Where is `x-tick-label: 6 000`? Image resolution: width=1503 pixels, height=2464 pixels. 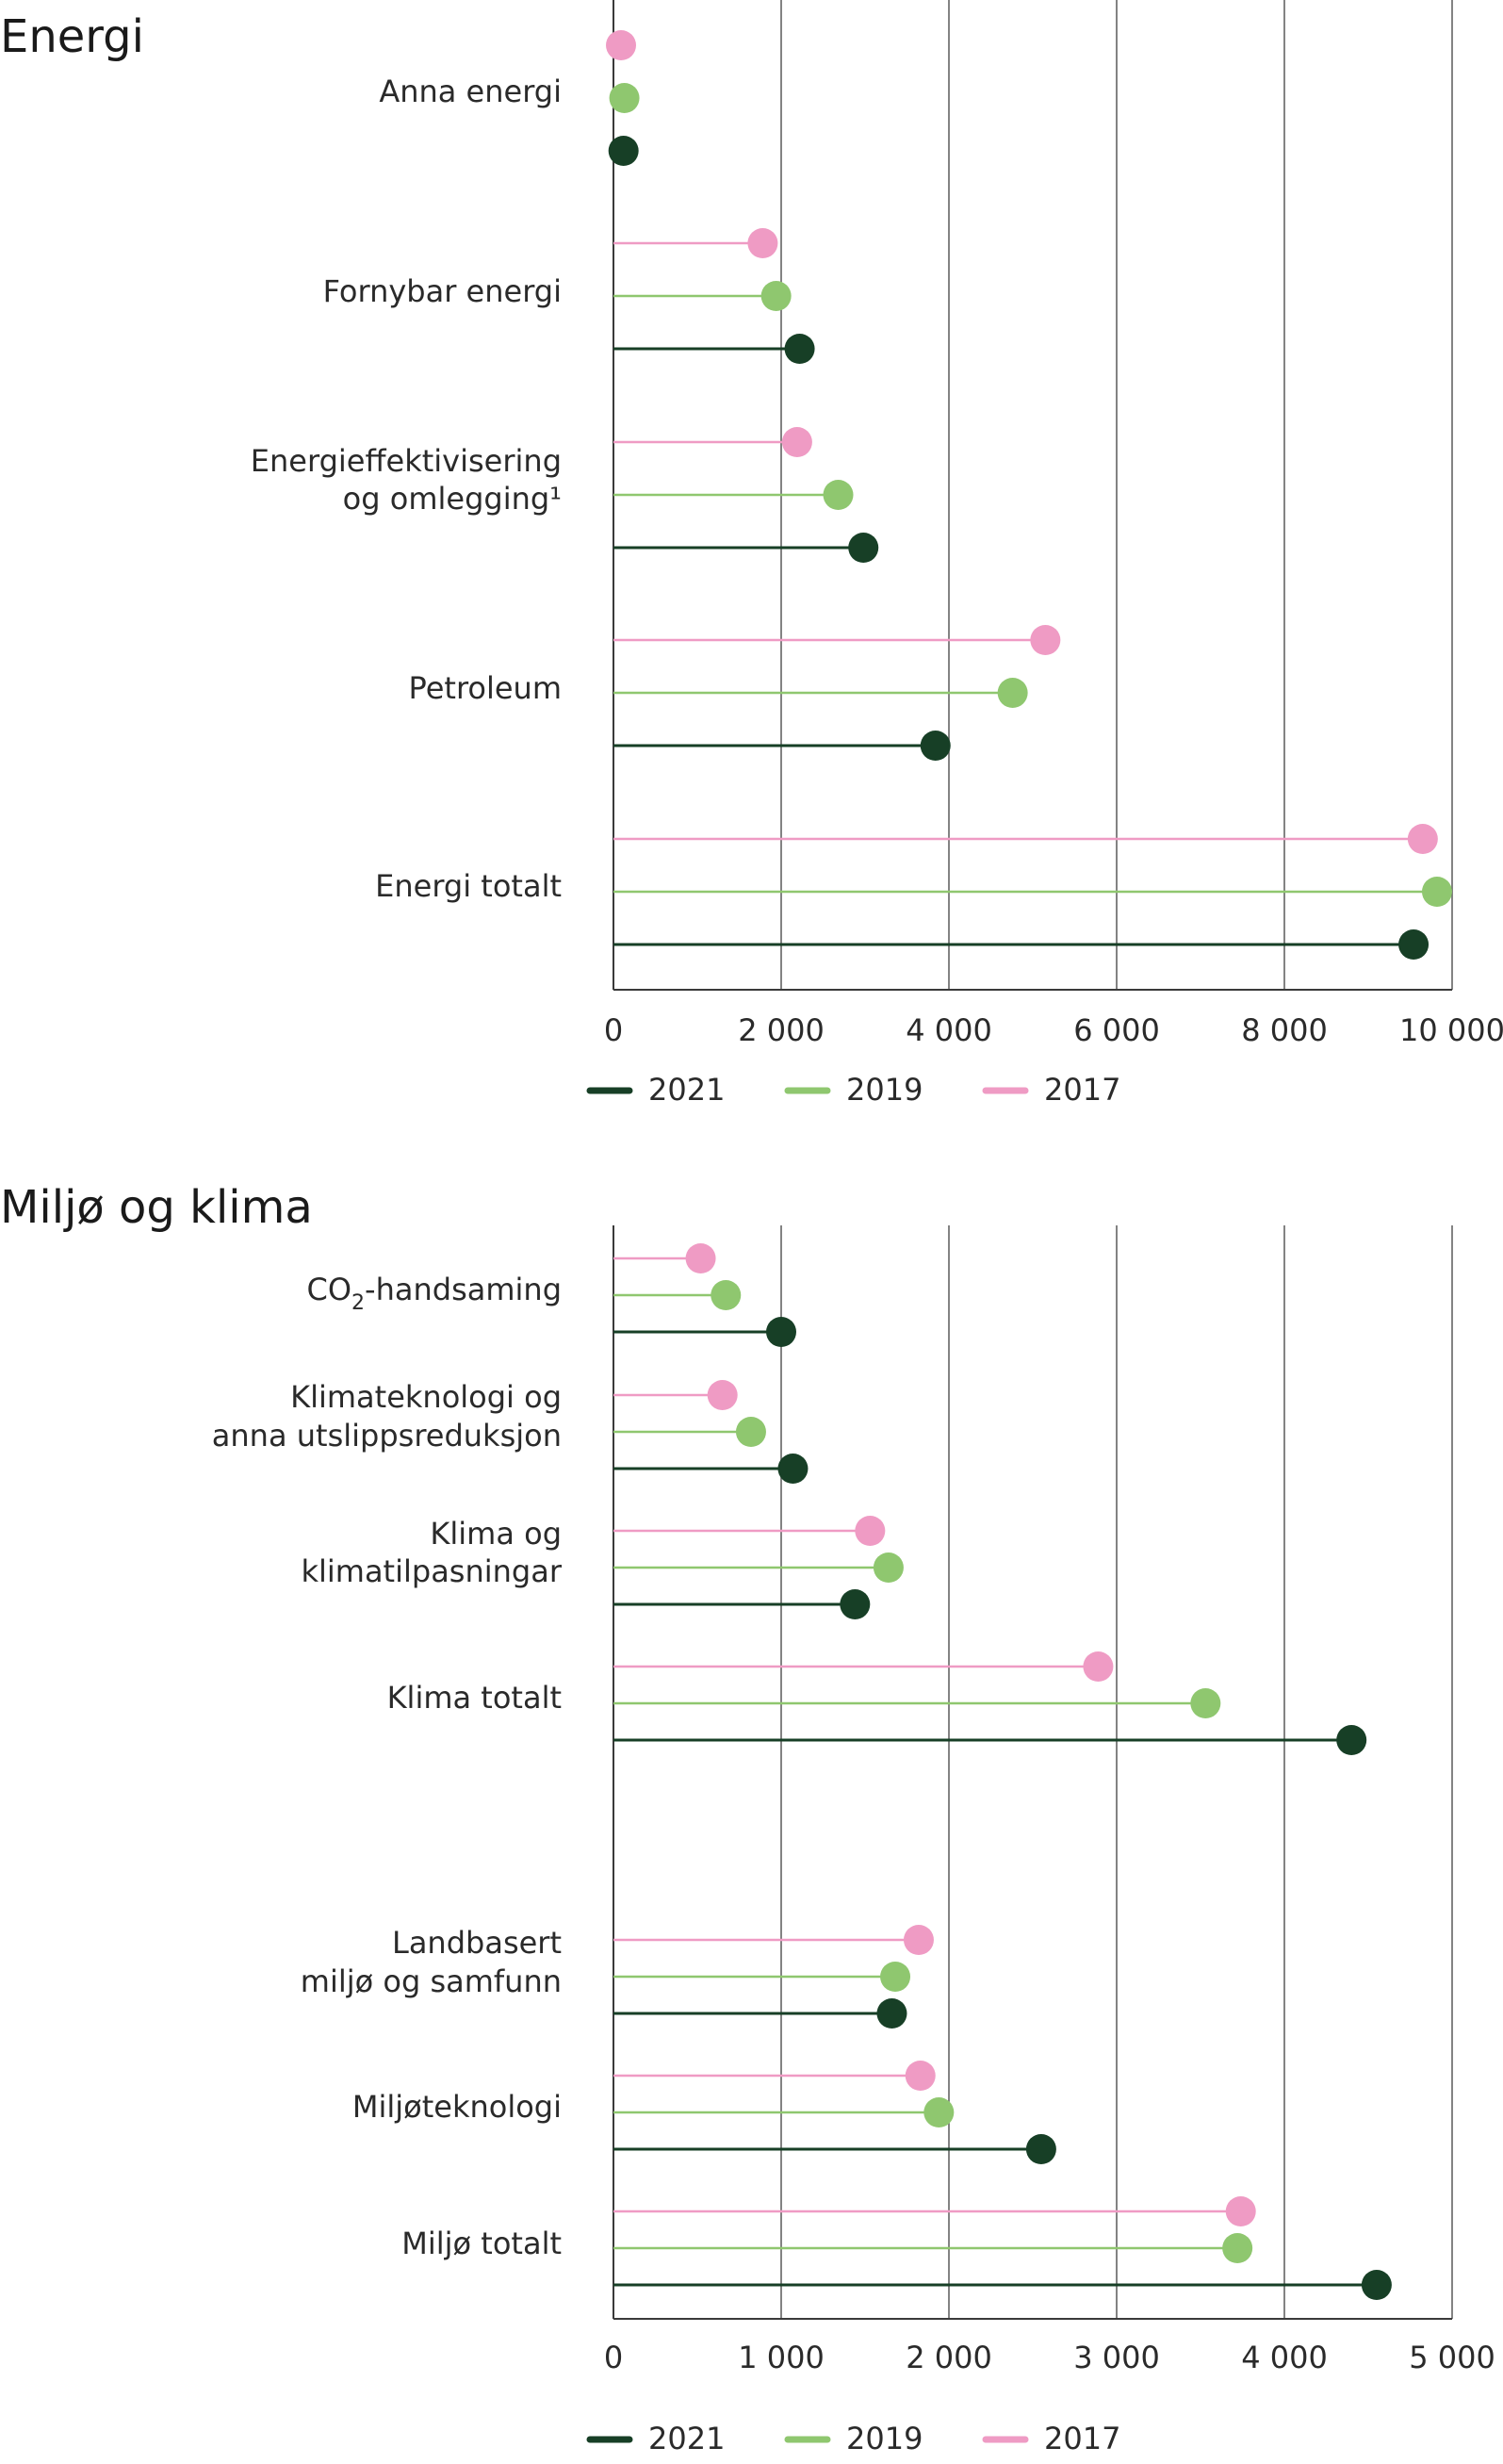
x-tick-label: 6 000 is located at coordinates (1116, 1030).